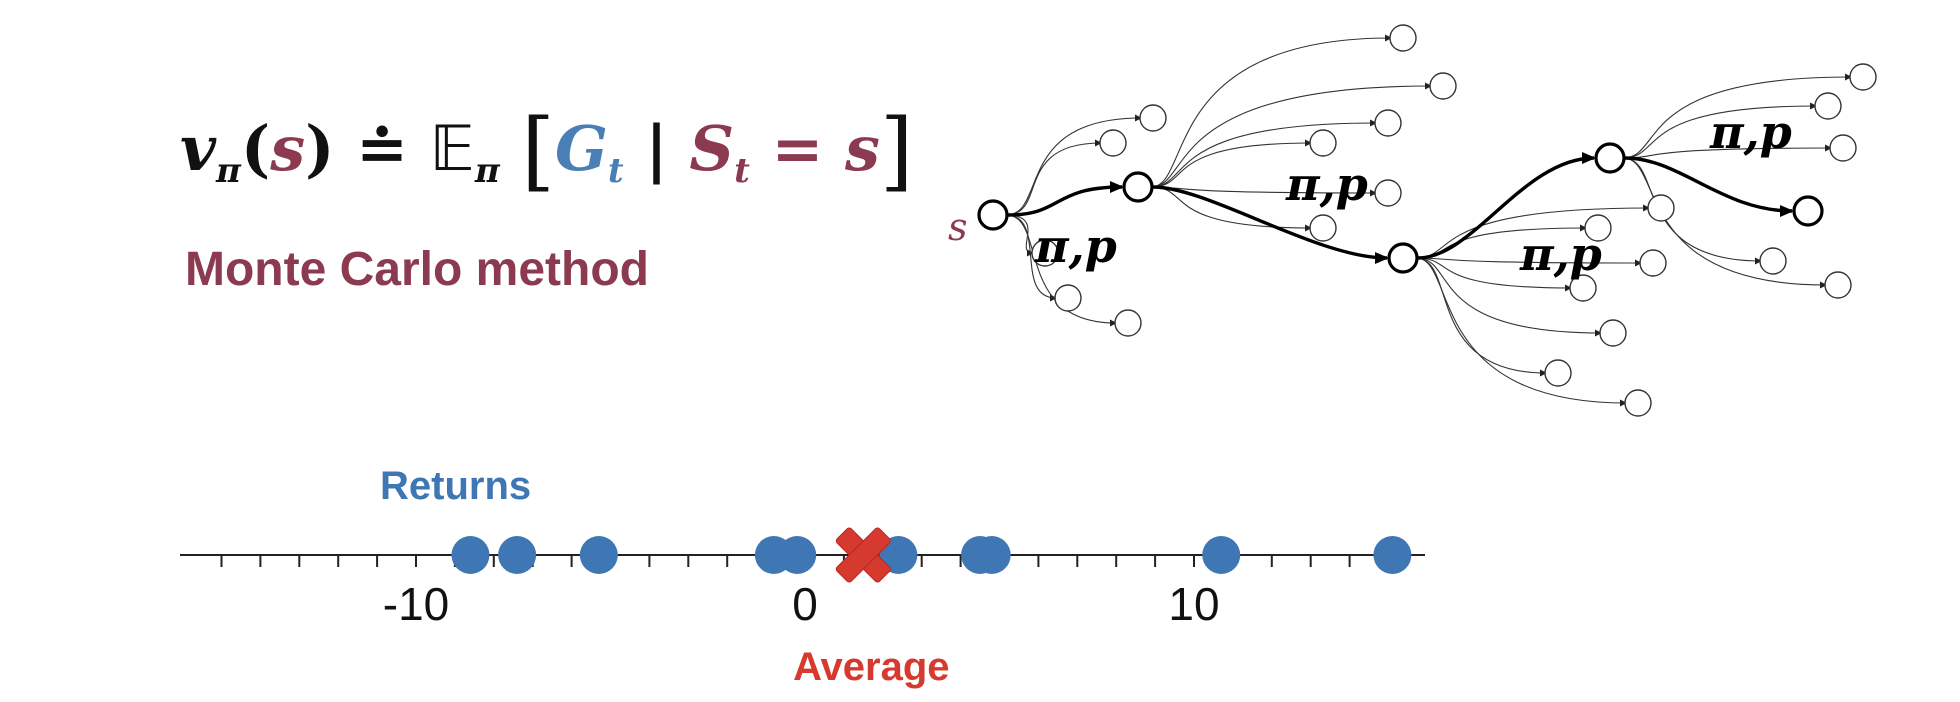 The height and width of the screenshot is (702, 1960). I want to click on average-label: Average, so click(871, 667).